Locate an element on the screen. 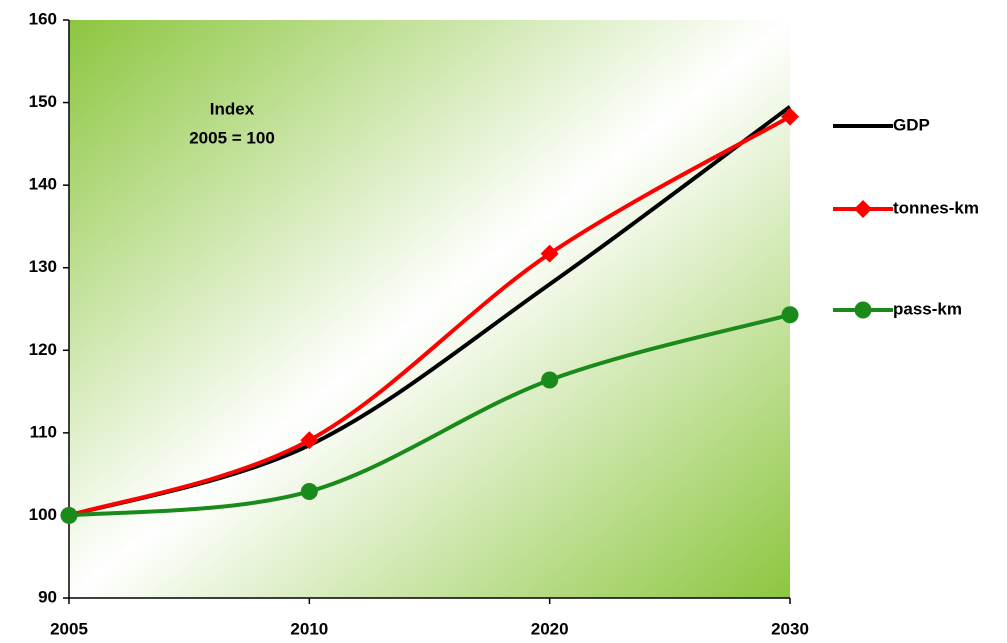 This screenshot has width=1007, height=643. y-tick-label: 150 is located at coordinates (43, 101).